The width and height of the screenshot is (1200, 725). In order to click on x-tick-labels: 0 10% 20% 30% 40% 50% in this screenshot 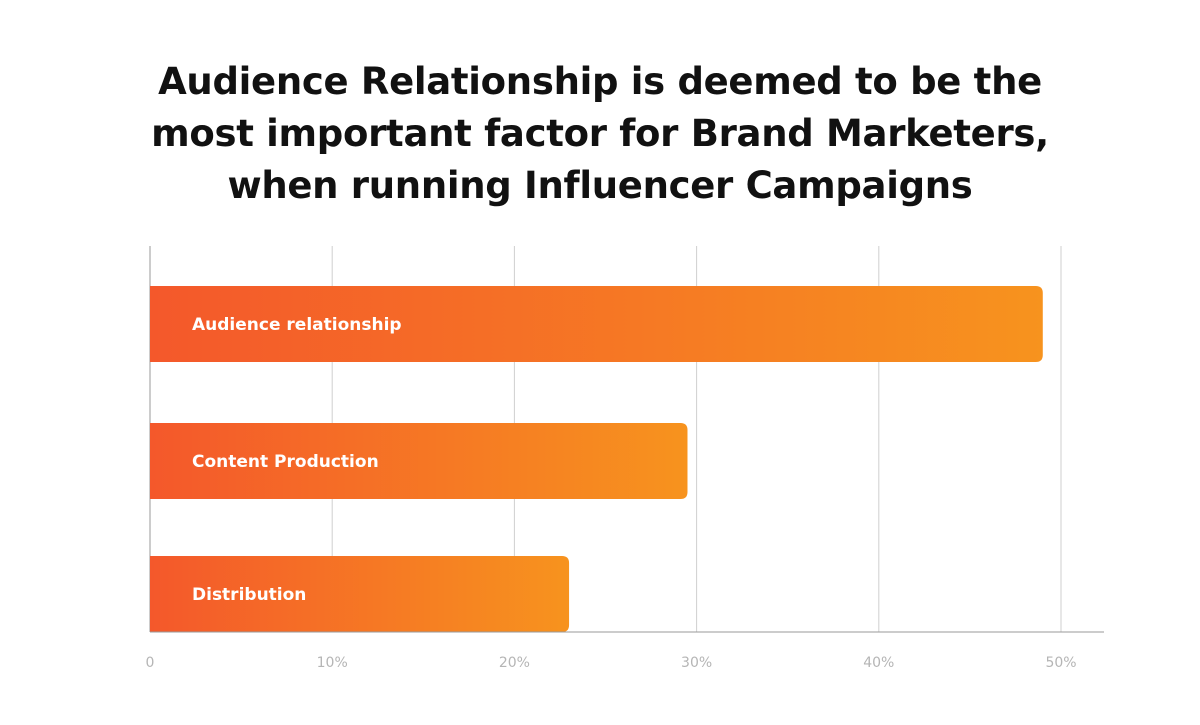, I will do `click(611, 663)`.